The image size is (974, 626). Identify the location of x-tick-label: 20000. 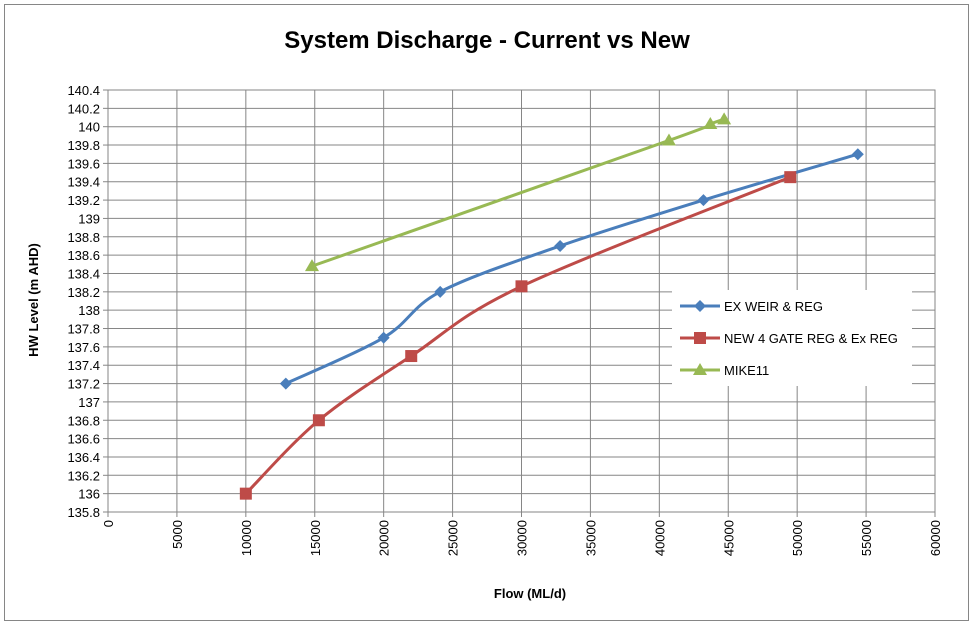
(384, 538).